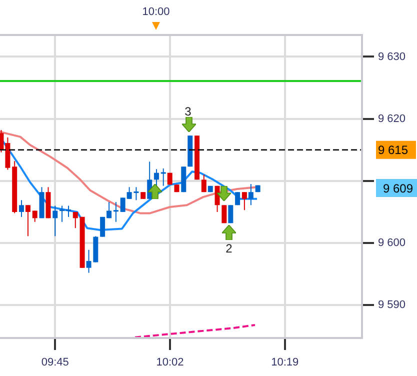 This screenshot has height=376, width=417. Describe the element at coordinates (188, 111) in the screenshot. I see `annotation: 3` at that location.